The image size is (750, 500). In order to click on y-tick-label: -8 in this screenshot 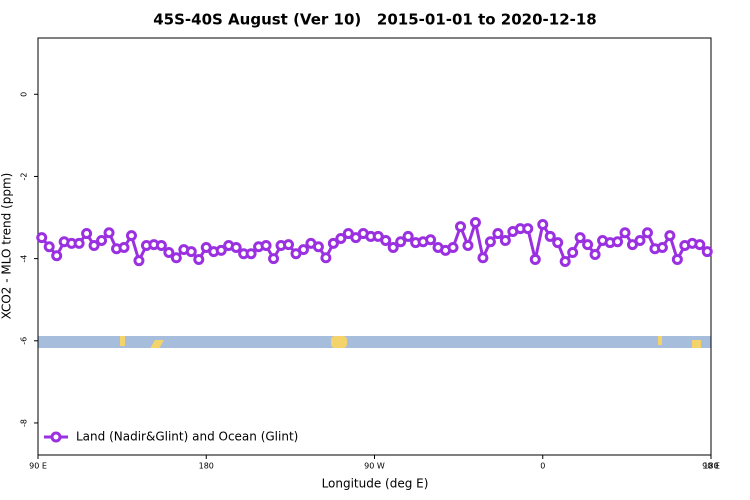, I will do `click(24, 423)`.